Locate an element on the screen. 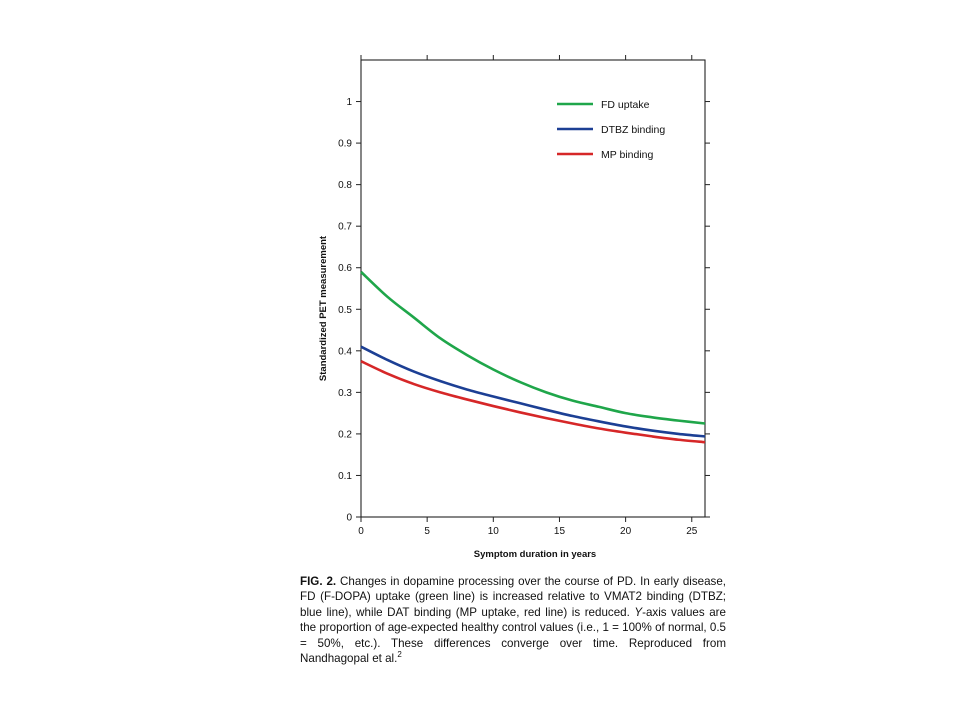 Image resolution: width=960 pixels, height=720 pixels. x-tick-label: 0 is located at coordinates (361, 531).